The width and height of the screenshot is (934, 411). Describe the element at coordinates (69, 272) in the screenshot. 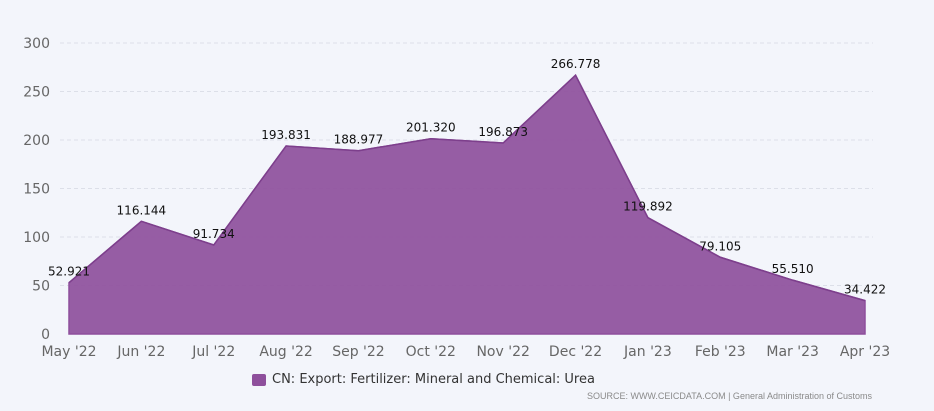

I see `data-label: 52.921` at that location.